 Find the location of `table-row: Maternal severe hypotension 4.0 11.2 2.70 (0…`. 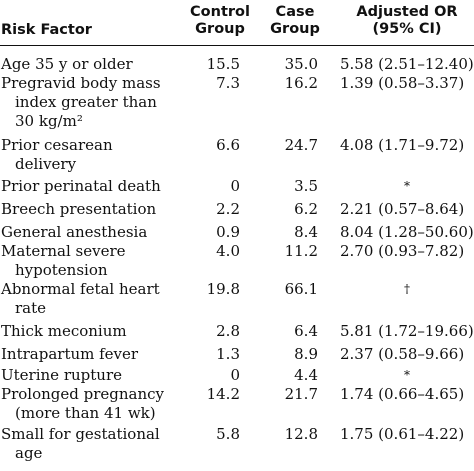

table-row: Maternal severe hypotension 4.0 11.2 2.70 (0… is located at coordinates (237, 261).